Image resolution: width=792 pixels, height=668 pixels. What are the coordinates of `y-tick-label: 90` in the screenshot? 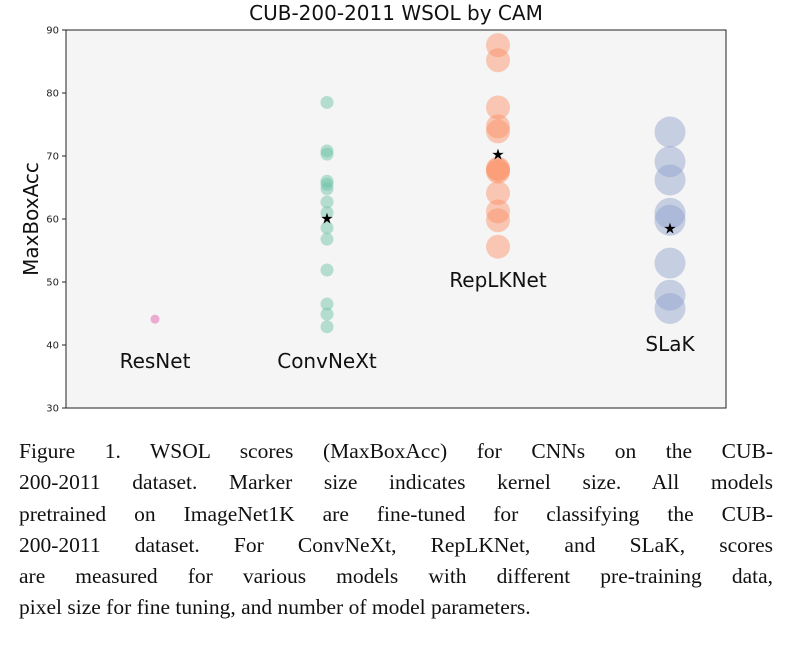 It's located at (52, 31).